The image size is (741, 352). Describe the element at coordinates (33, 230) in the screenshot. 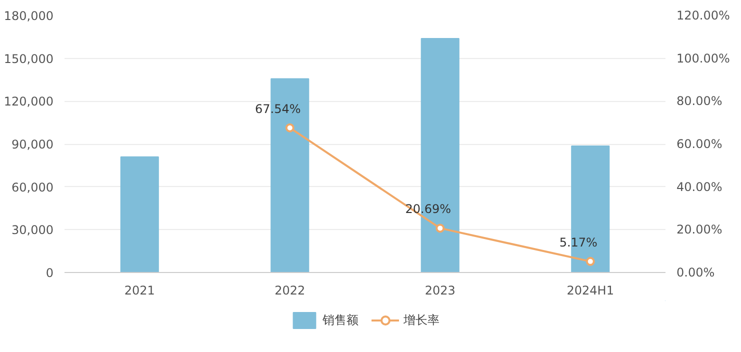

I see `y-tick-label: 30,000` at that location.